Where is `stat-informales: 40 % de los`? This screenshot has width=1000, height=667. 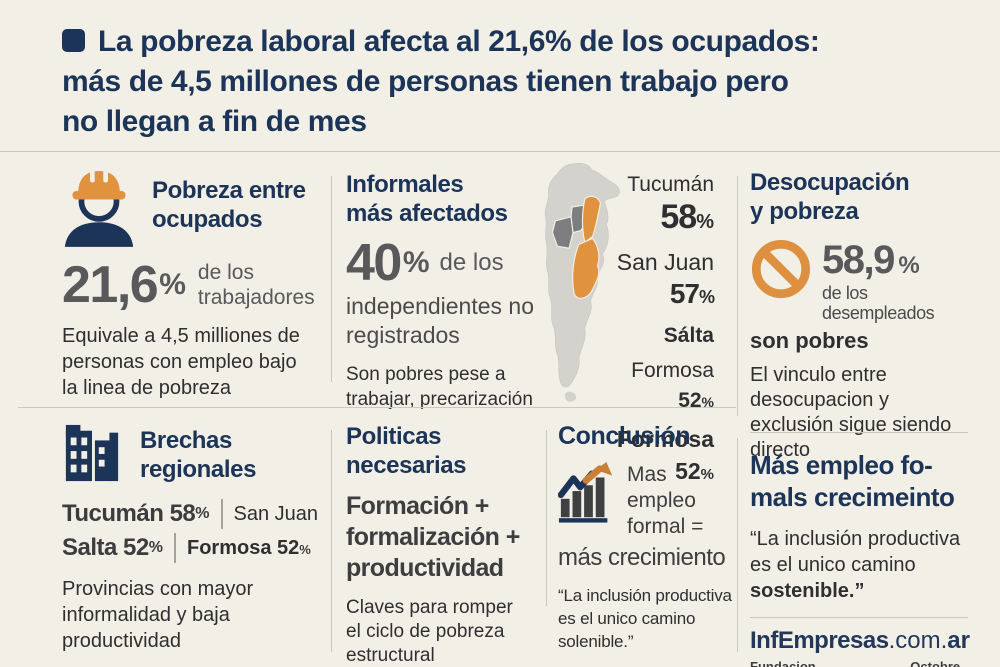 stat-informales: 40 % de los is located at coordinates (445, 263).